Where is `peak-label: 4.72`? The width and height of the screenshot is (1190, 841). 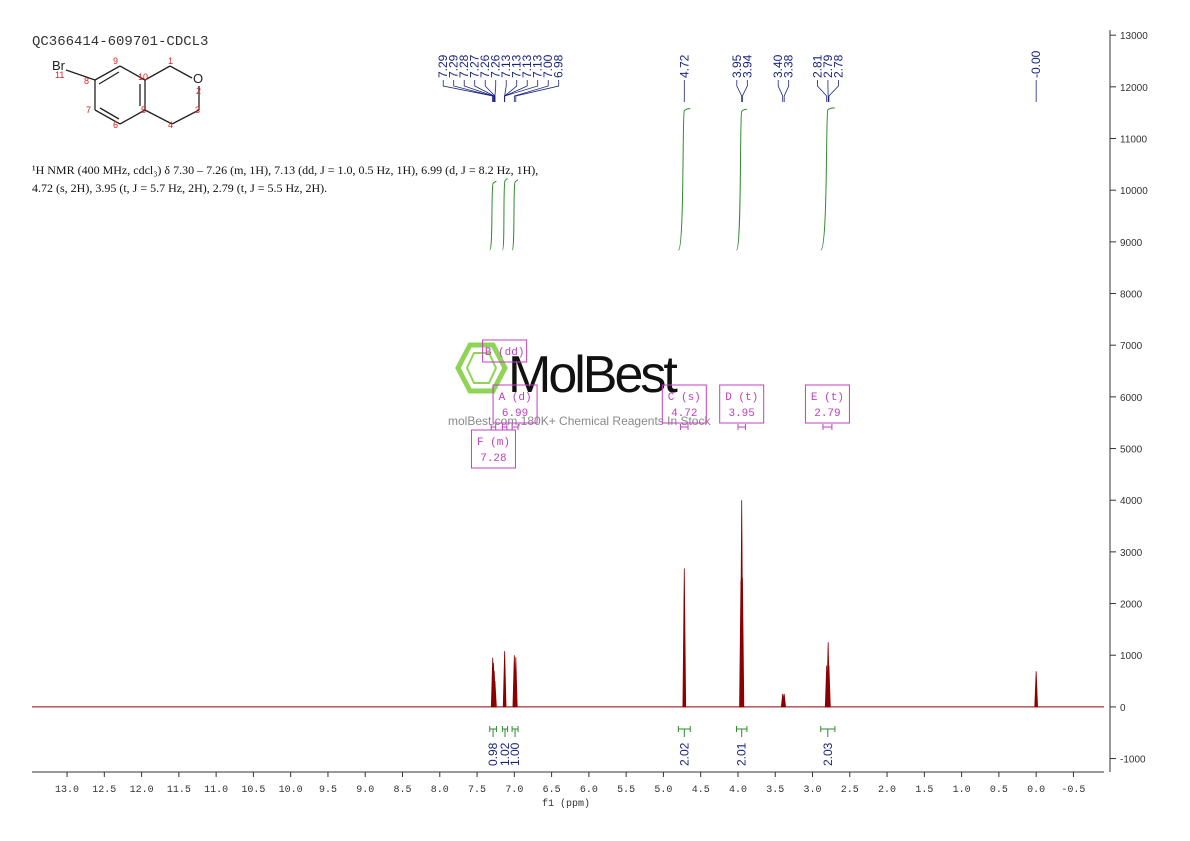 peak-label: 4.72 is located at coordinates (684, 66).